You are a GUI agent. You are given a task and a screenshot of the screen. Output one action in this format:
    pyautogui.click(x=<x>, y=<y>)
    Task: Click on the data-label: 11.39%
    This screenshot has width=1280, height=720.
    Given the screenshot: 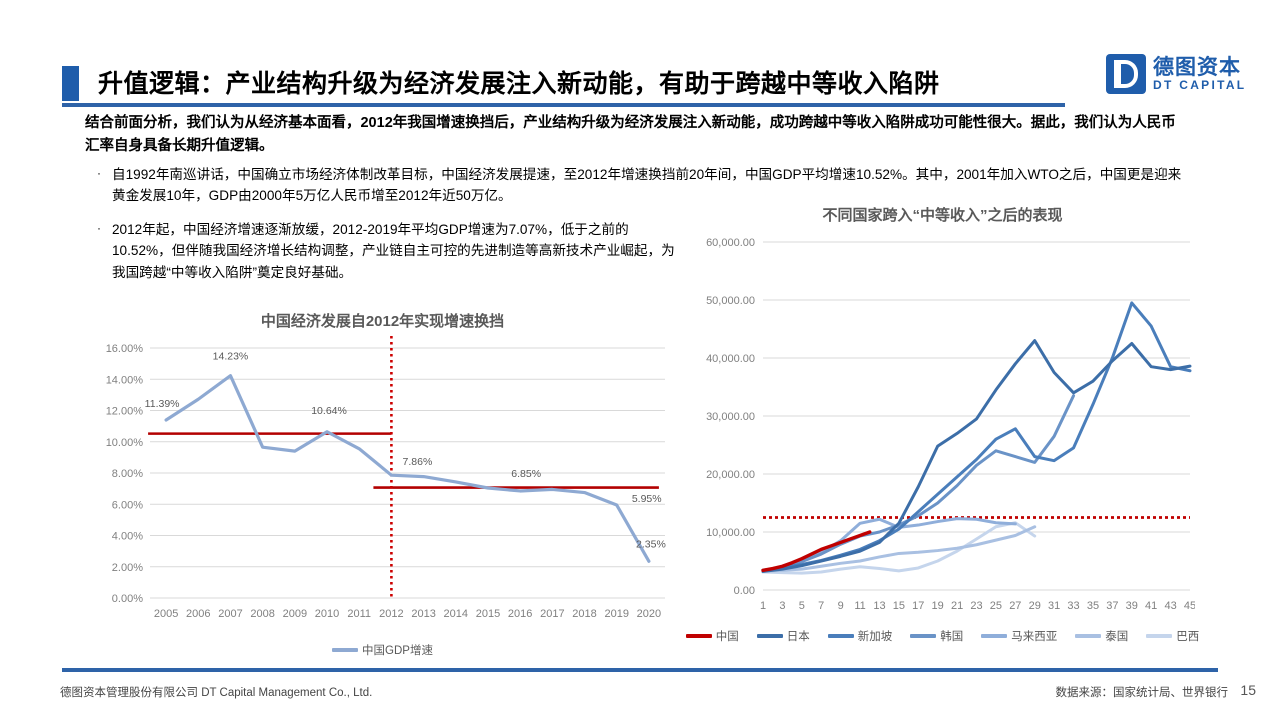 What is the action you would take?
    pyautogui.click(x=162, y=404)
    